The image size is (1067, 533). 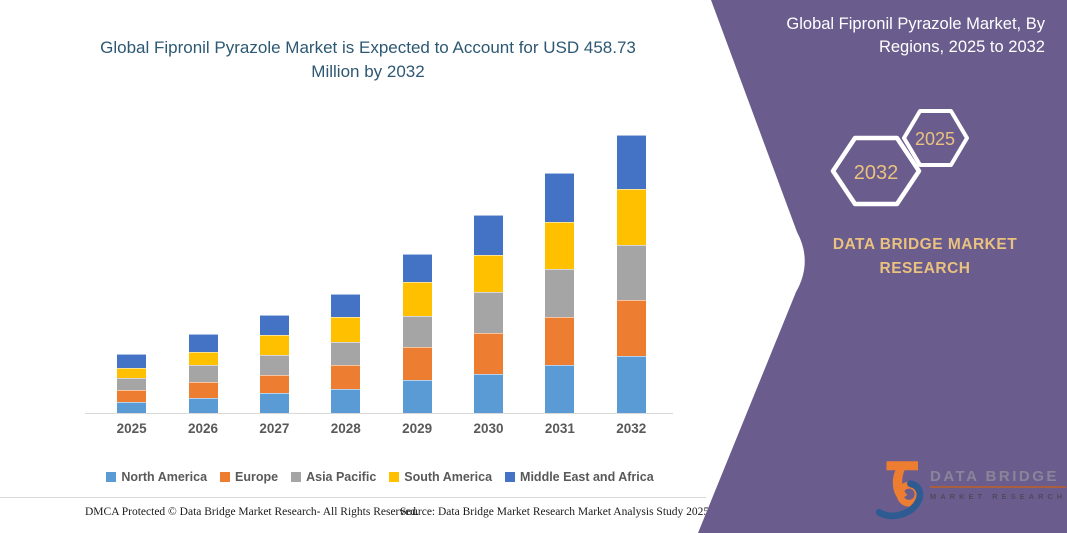 What do you see at coordinates (631, 328) in the screenshot?
I see `bar-segment-europe-2032` at bounding box center [631, 328].